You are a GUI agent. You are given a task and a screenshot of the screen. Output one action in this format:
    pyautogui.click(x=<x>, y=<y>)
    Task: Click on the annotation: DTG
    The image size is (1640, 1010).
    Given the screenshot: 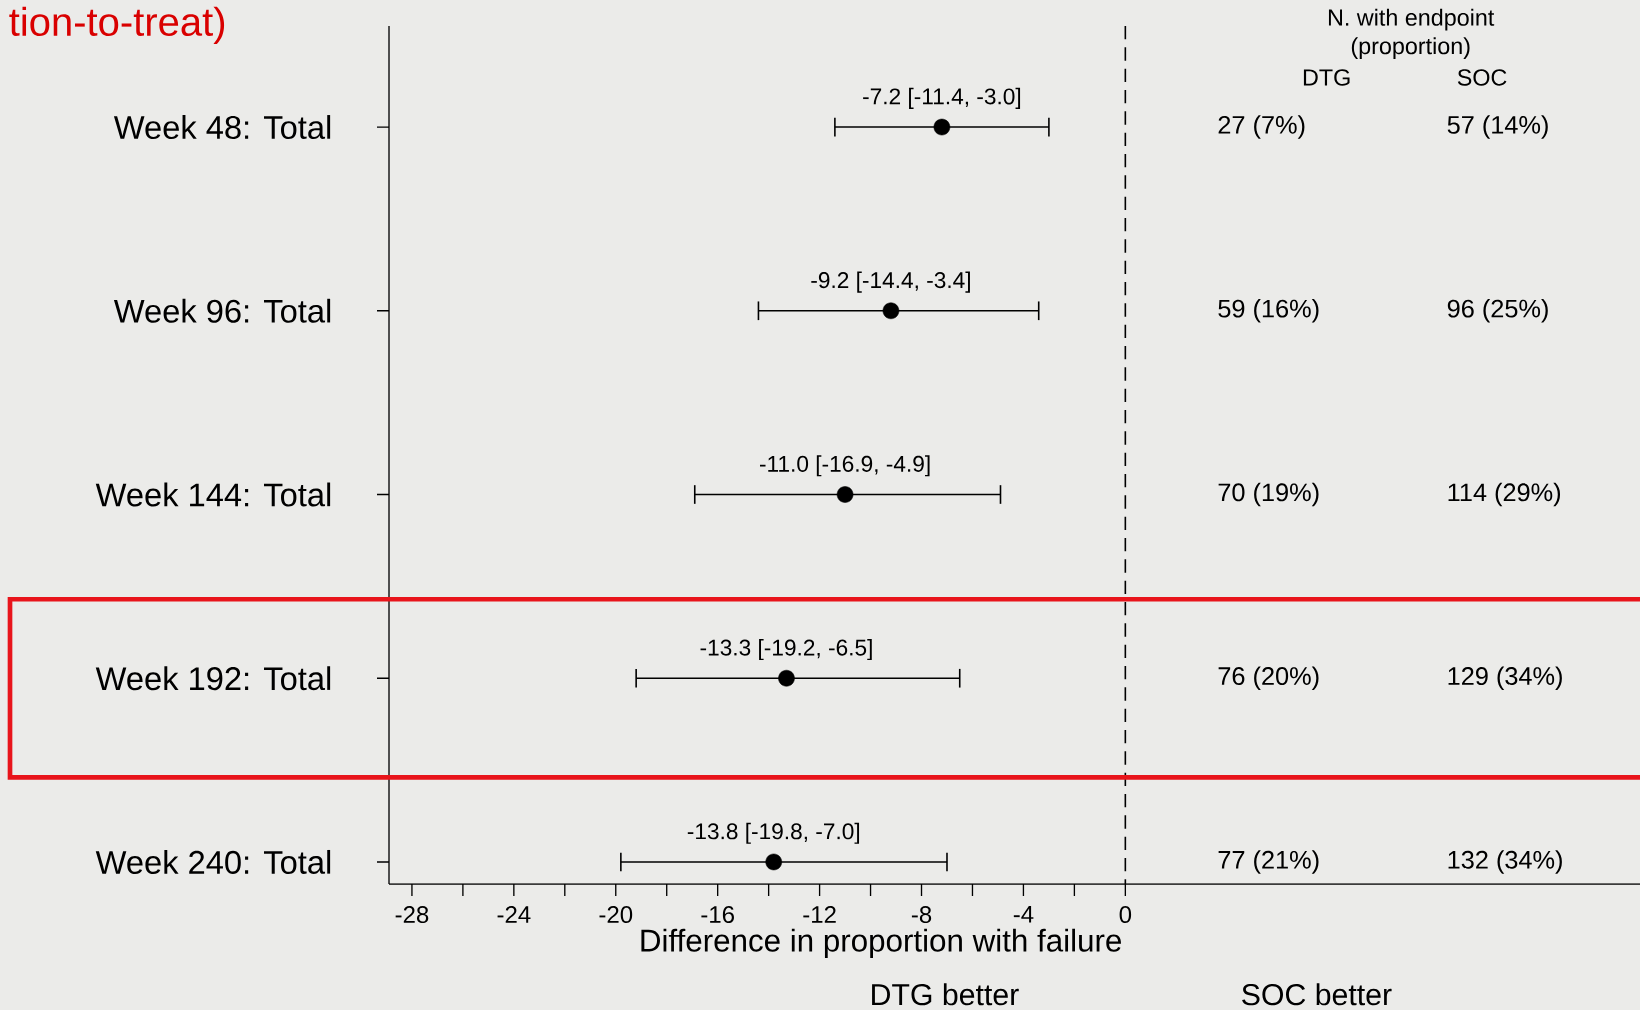 What is the action you would take?
    pyautogui.click(x=1326, y=77)
    